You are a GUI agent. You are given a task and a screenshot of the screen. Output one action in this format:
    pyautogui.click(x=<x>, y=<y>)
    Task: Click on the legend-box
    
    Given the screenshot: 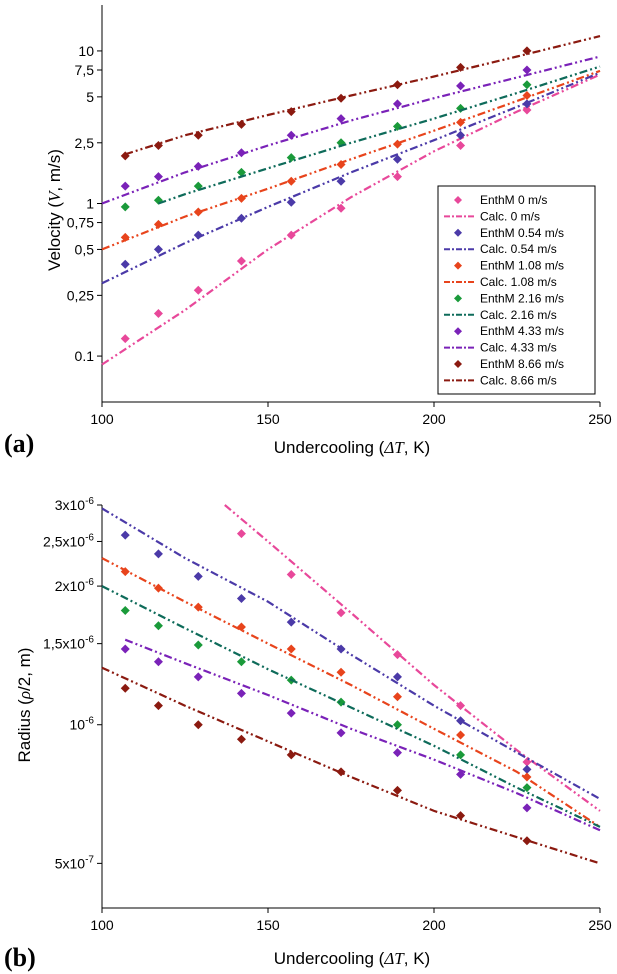 What is the action you would take?
    pyautogui.click(x=516, y=290)
    